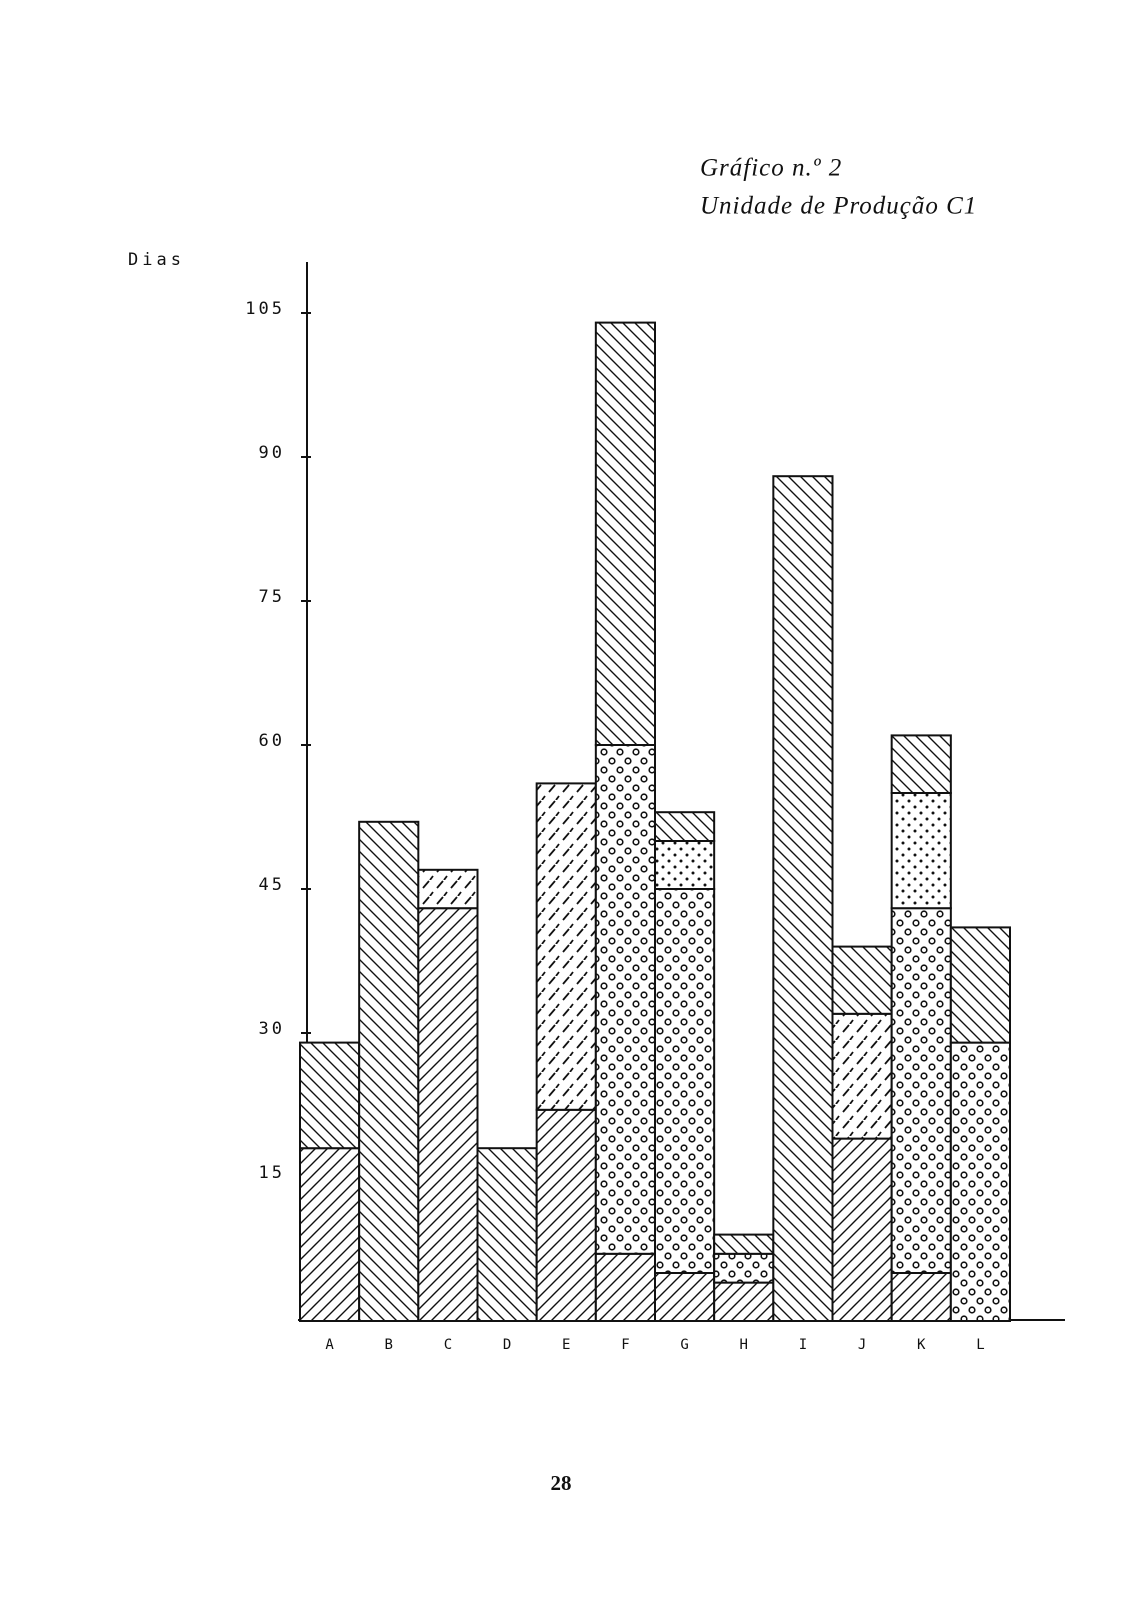 The image size is (1131, 1620). I want to click on chart-subtitle: Unidade de Produção C1, so click(838, 206).